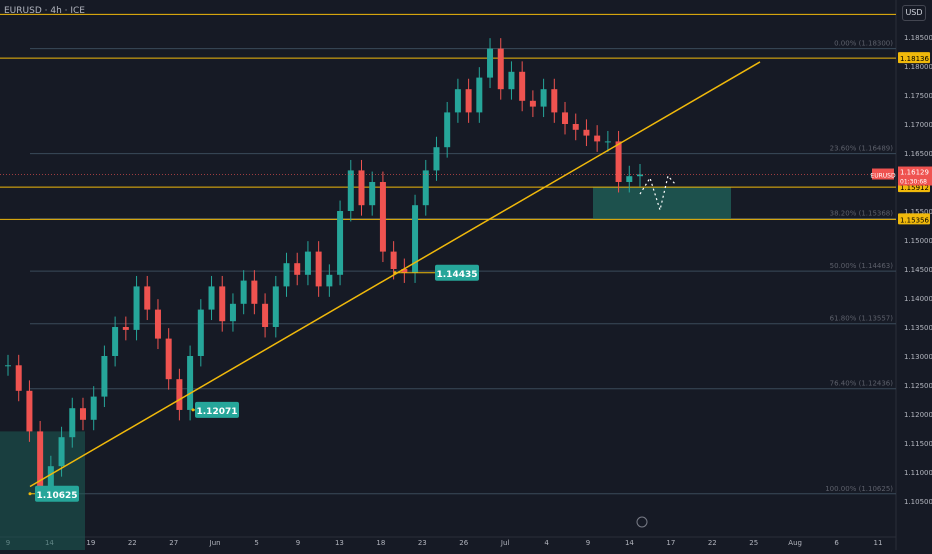  What do you see at coordinates (914, 173) in the screenshot?
I see `current-price-label: 1.16129` at bounding box center [914, 173].